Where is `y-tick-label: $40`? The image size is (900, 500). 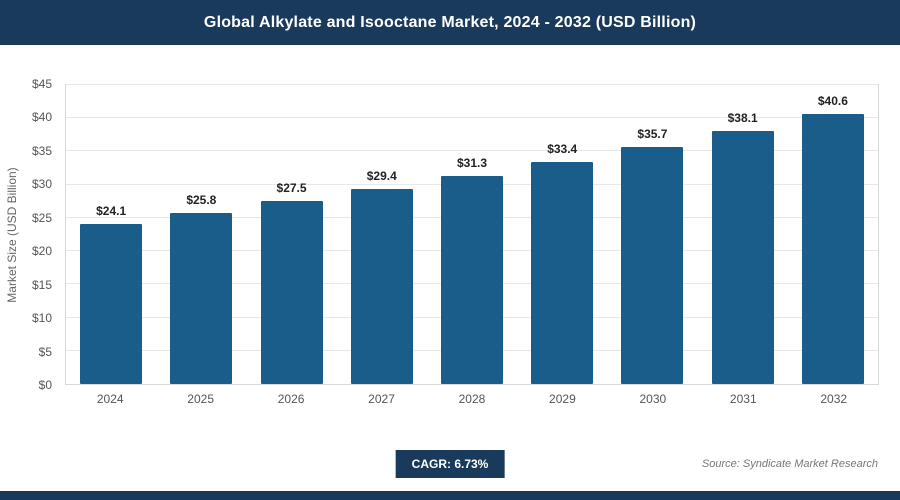 y-tick-label: $40 is located at coordinates (41, 117).